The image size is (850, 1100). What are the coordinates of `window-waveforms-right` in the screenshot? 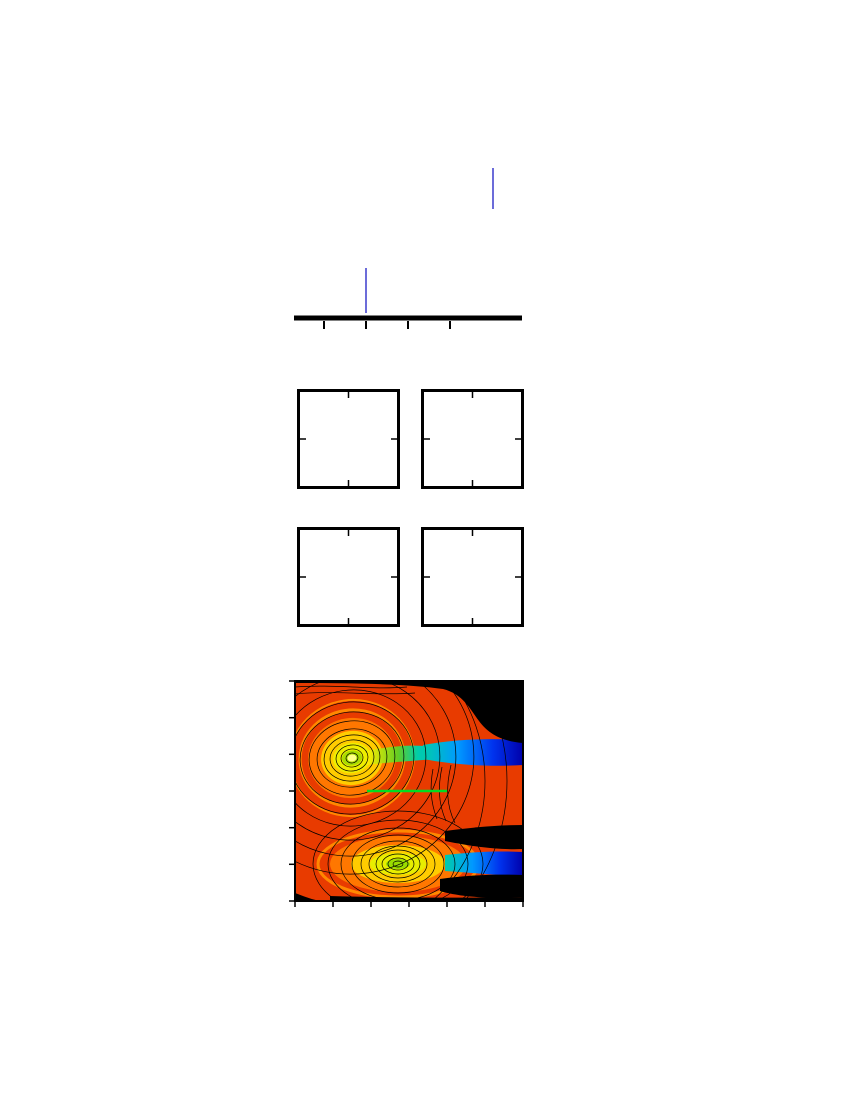 It's located at (472, 439).